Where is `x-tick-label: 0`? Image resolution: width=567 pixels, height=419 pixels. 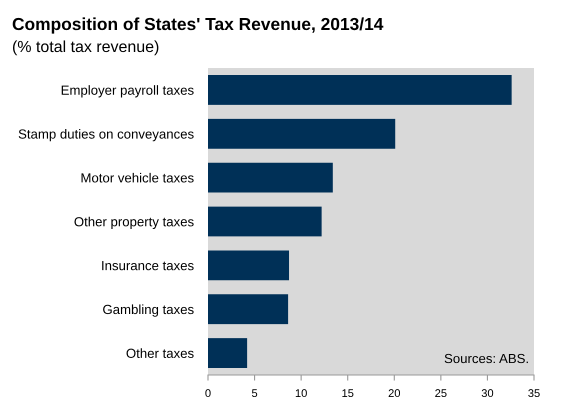 x-tick-label: 0 is located at coordinates (208, 393).